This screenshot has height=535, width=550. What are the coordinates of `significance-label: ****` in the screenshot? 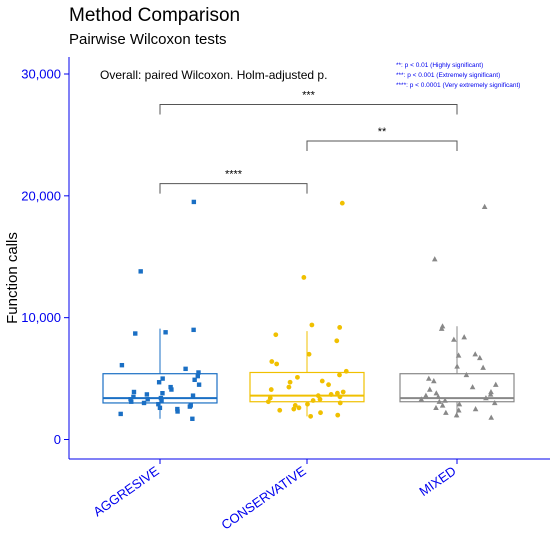 It's located at (234, 175).